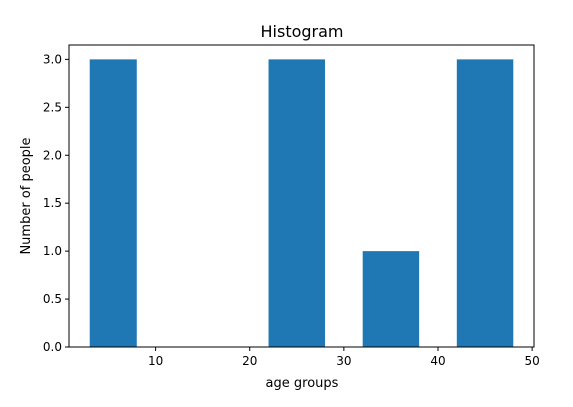 Image resolution: width=573 pixels, height=407 pixels. What do you see at coordinates (437, 361) in the screenshot?
I see `x-tick-label: 40` at bounding box center [437, 361].